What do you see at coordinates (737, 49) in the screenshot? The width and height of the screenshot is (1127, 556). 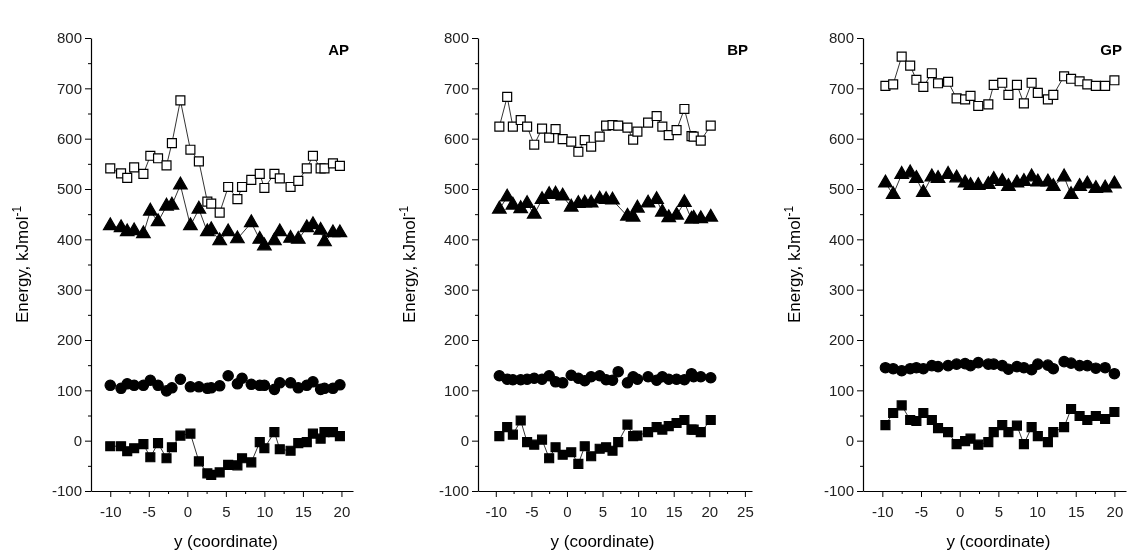 I see `chart-title: BP` at bounding box center [737, 49].